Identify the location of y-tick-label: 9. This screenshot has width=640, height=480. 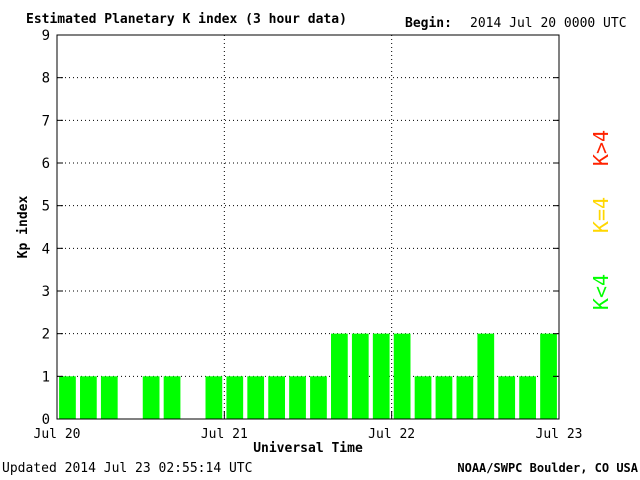
(46, 36).